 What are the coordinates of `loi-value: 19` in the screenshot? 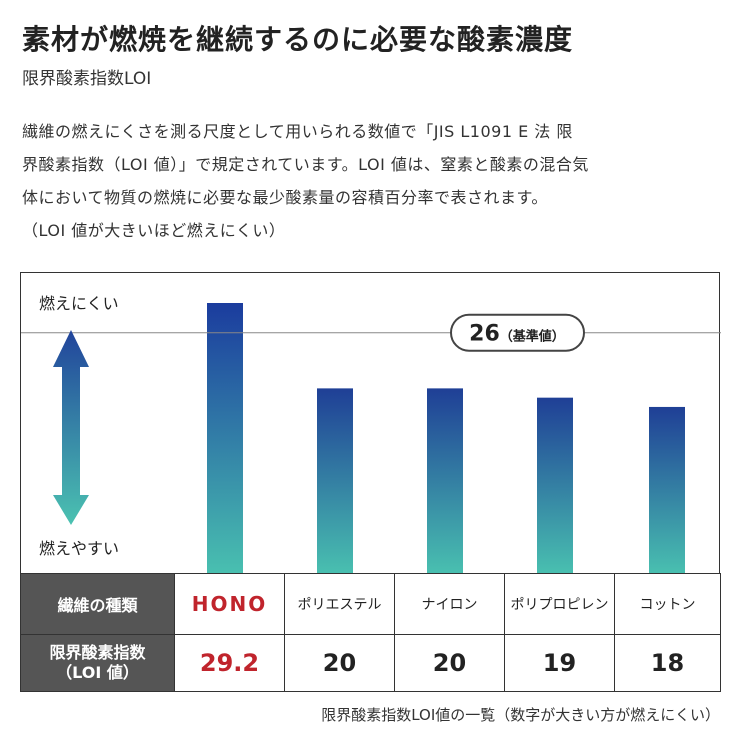 It's located at (559, 663).